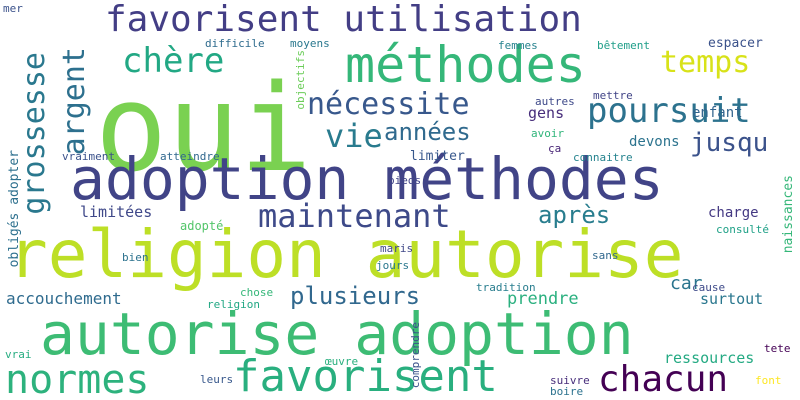 The width and height of the screenshot is (800, 400). What do you see at coordinates (74, 101) in the screenshot?
I see `word-argent: argent` at bounding box center [74, 101].